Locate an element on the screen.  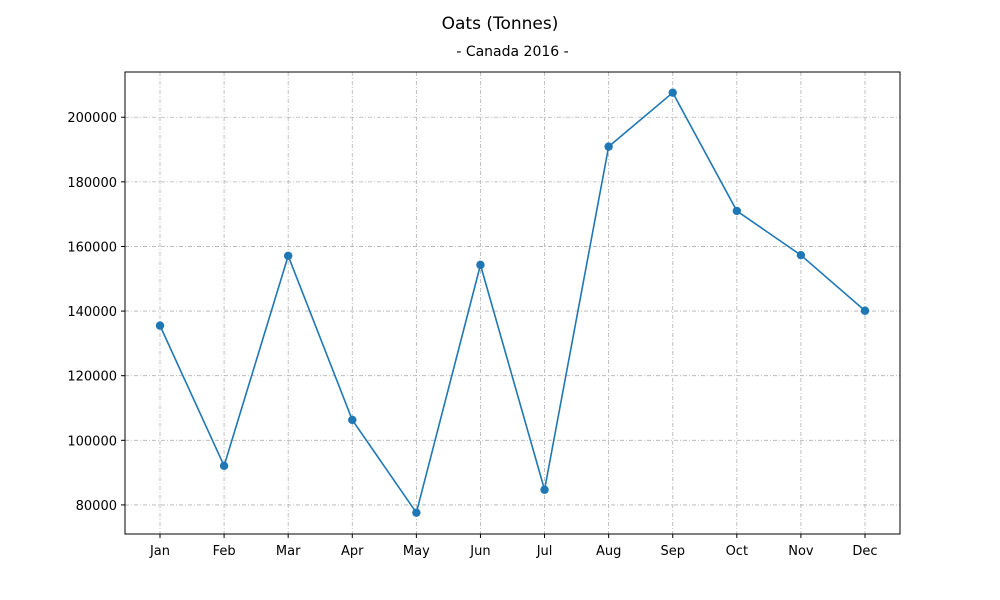
chart-title: Oats (Tonnes) is located at coordinates (500, 24).